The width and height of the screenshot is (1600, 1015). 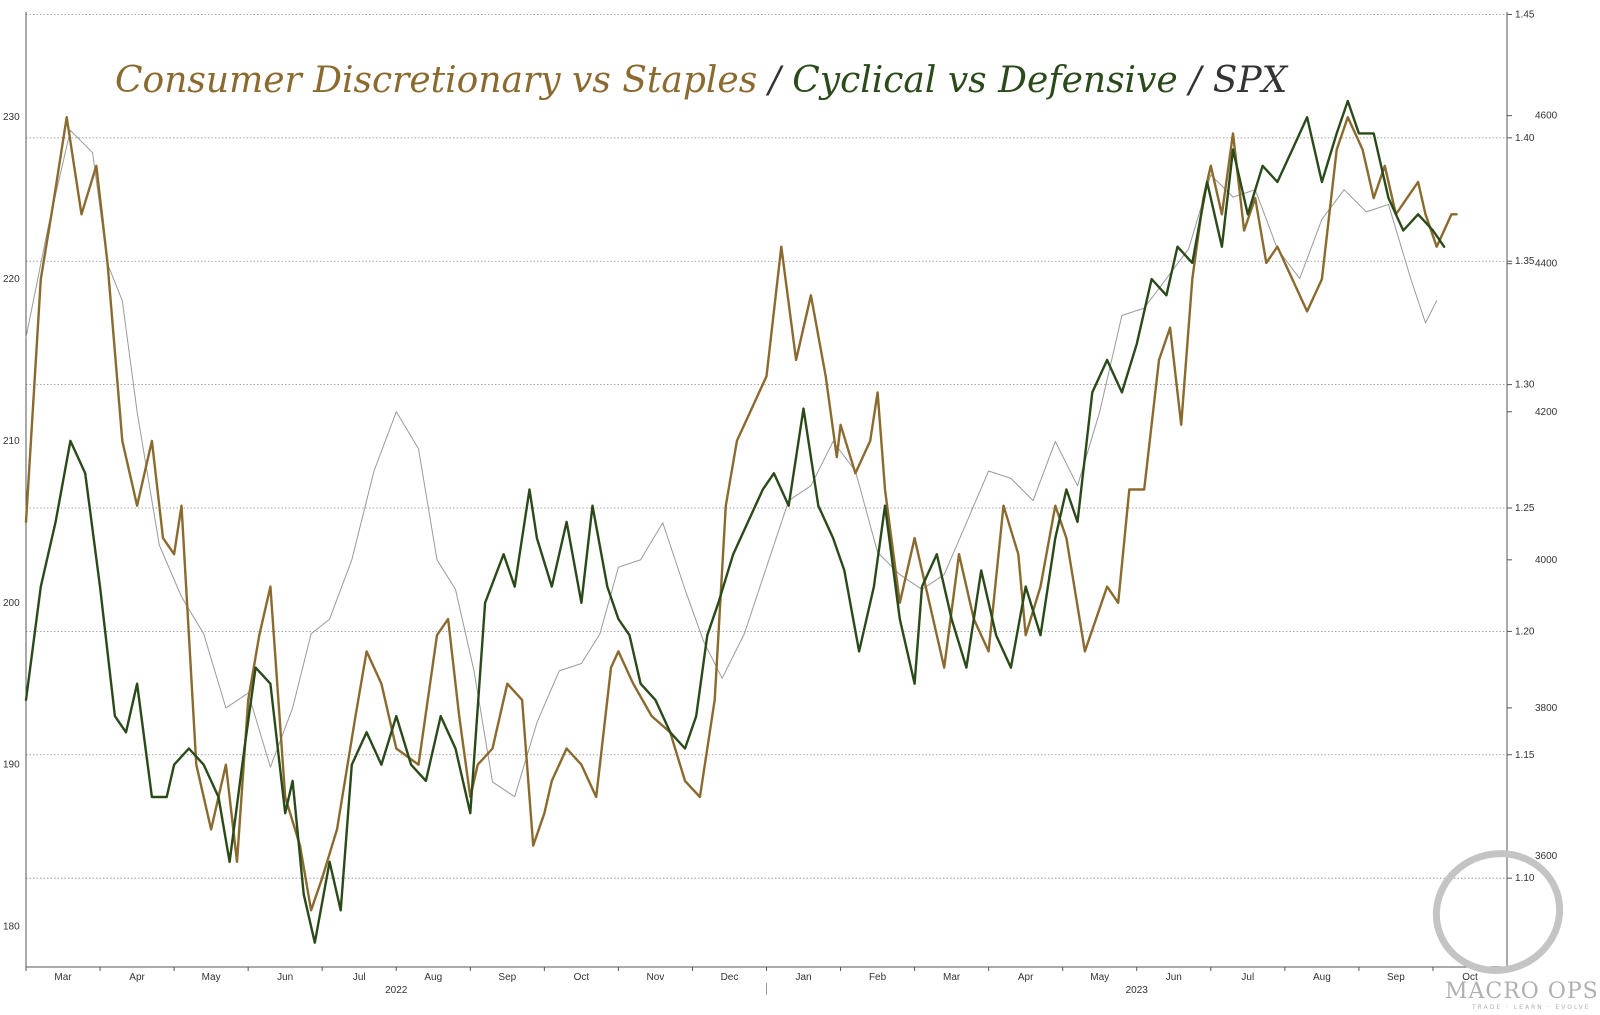 I want to click on x-month-label: Dec, so click(x=730, y=977).